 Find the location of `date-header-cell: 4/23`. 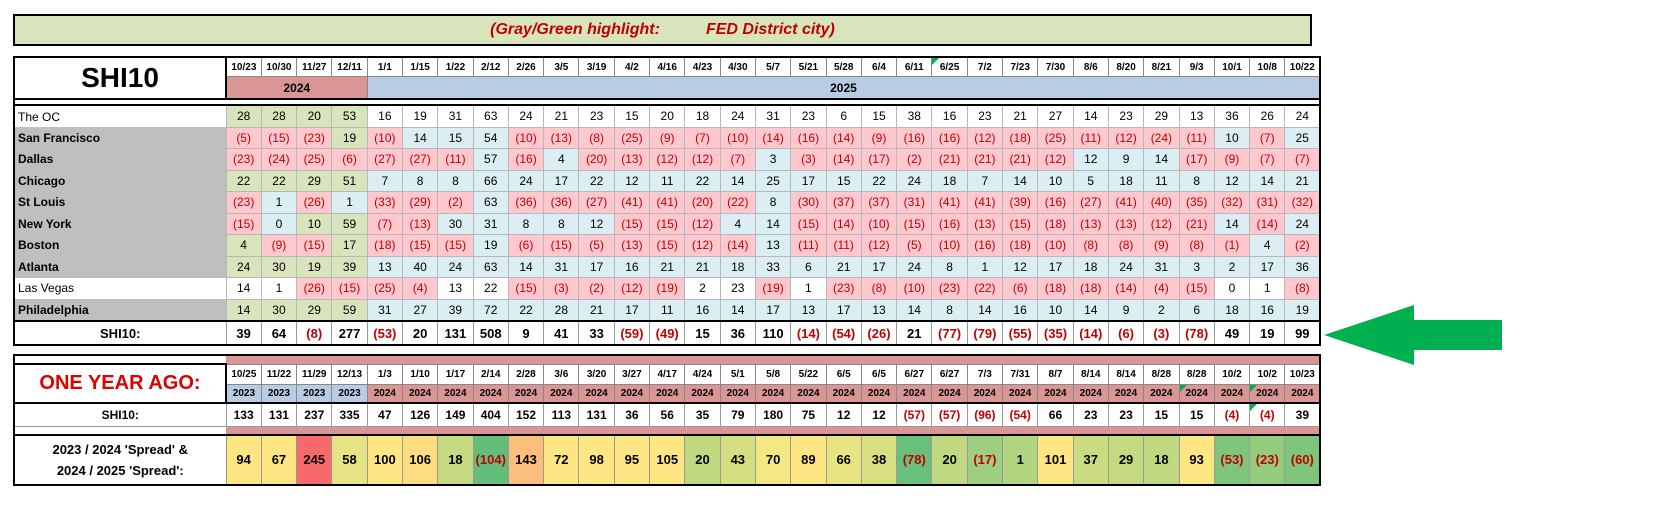

date-header-cell: 4/23 is located at coordinates (702, 66).